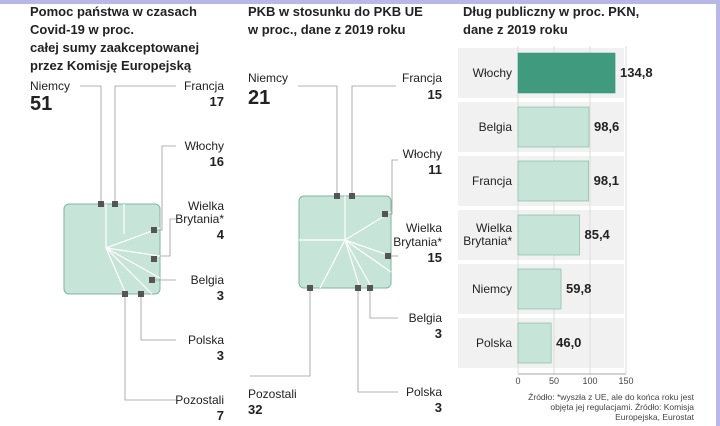 This screenshot has height=426, width=720. I want to click on value-belgia: 3, so click(220, 295).